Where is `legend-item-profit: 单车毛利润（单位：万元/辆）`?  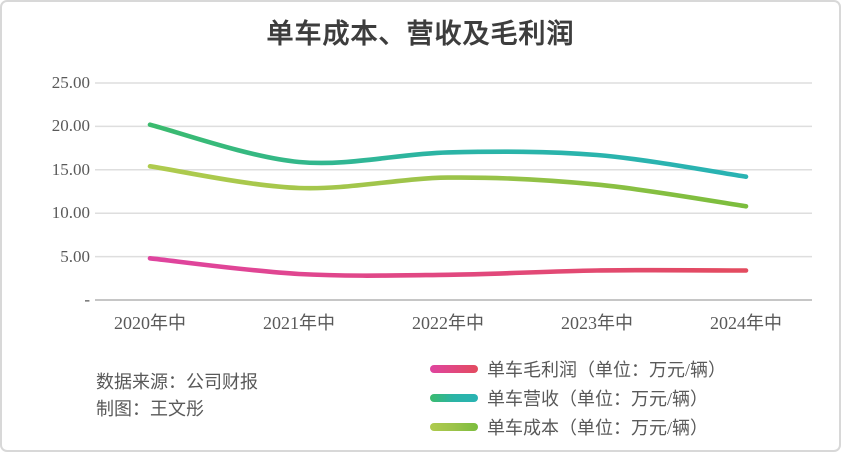 legend-item-profit: 单车毛利润（单位：万元/辆） is located at coordinates (578, 368).